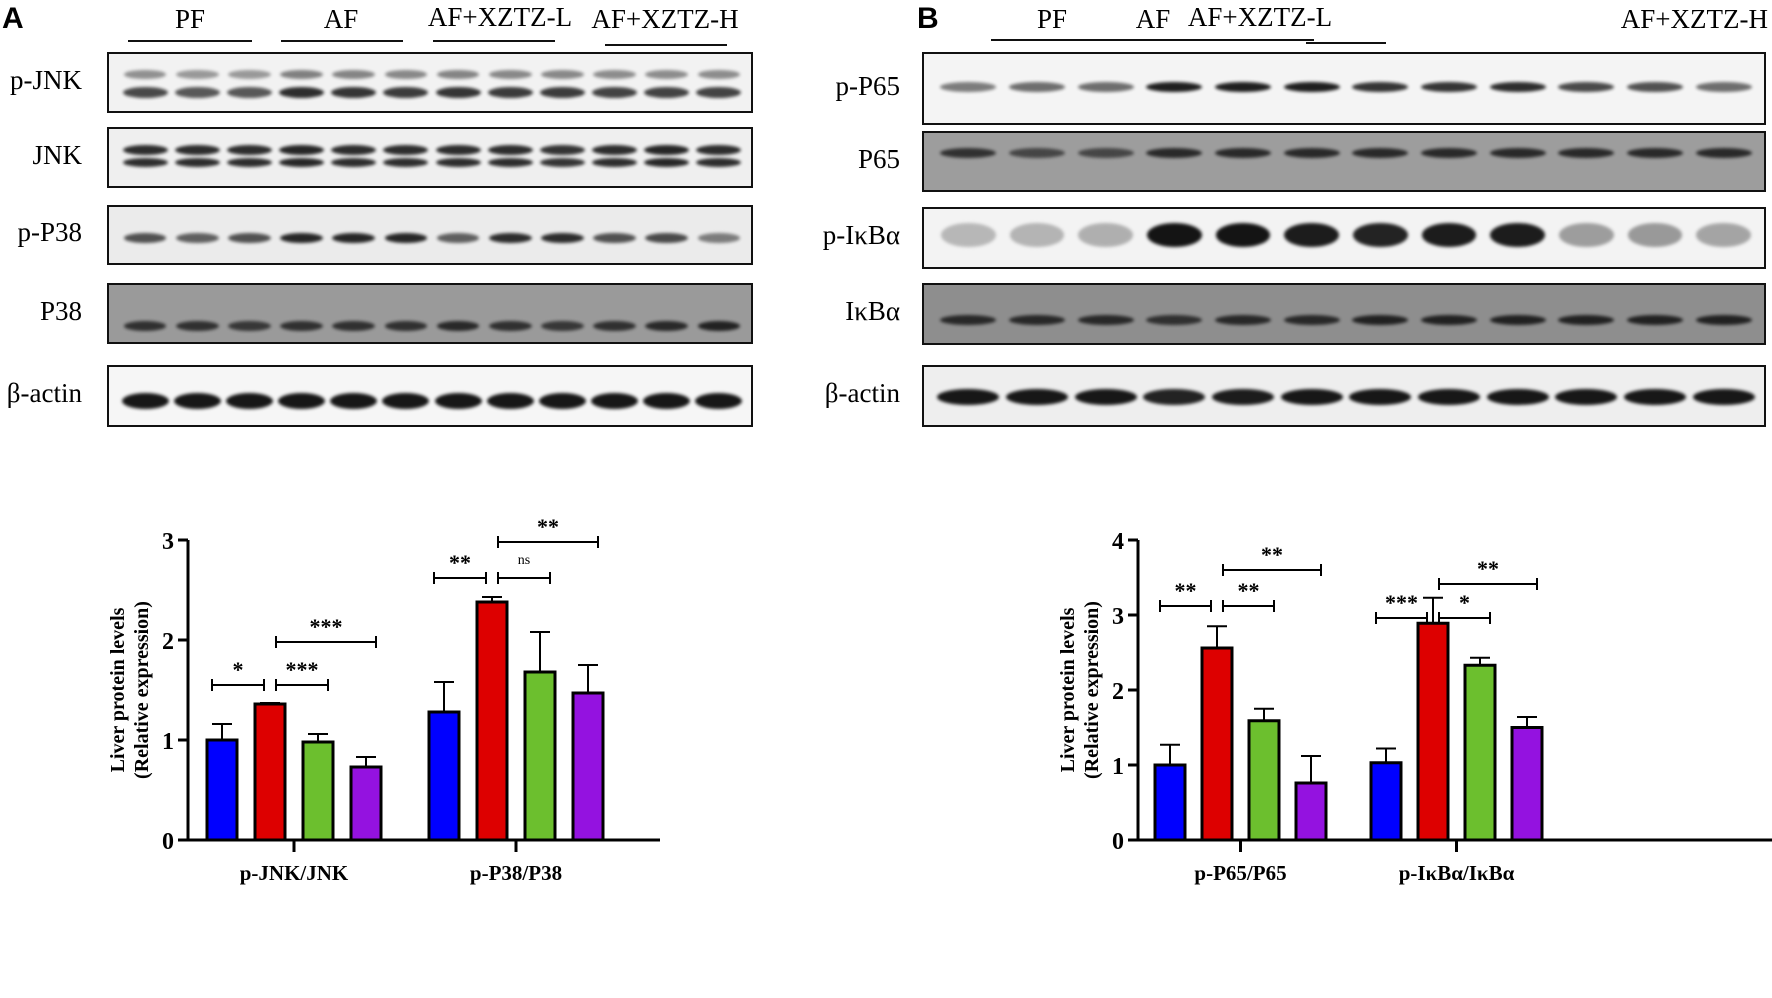 The width and height of the screenshot is (1772, 998). What do you see at coordinates (1464, 602) in the screenshot?
I see `significance-label: *` at bounding box center [1464, 602].